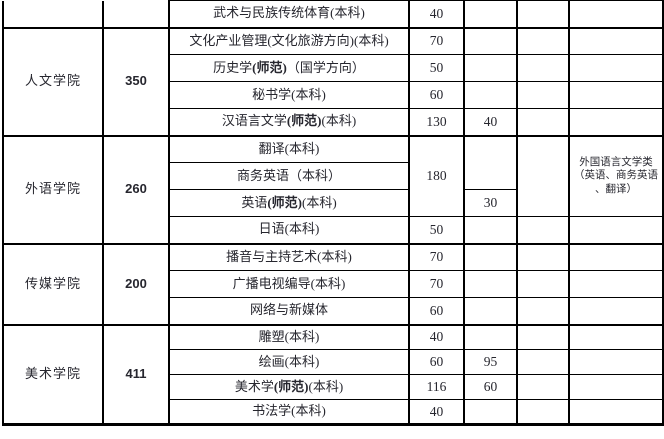  Describe the element at coordinates (136, 374) in the screenshot. I see `total-cell: 411` at that location.